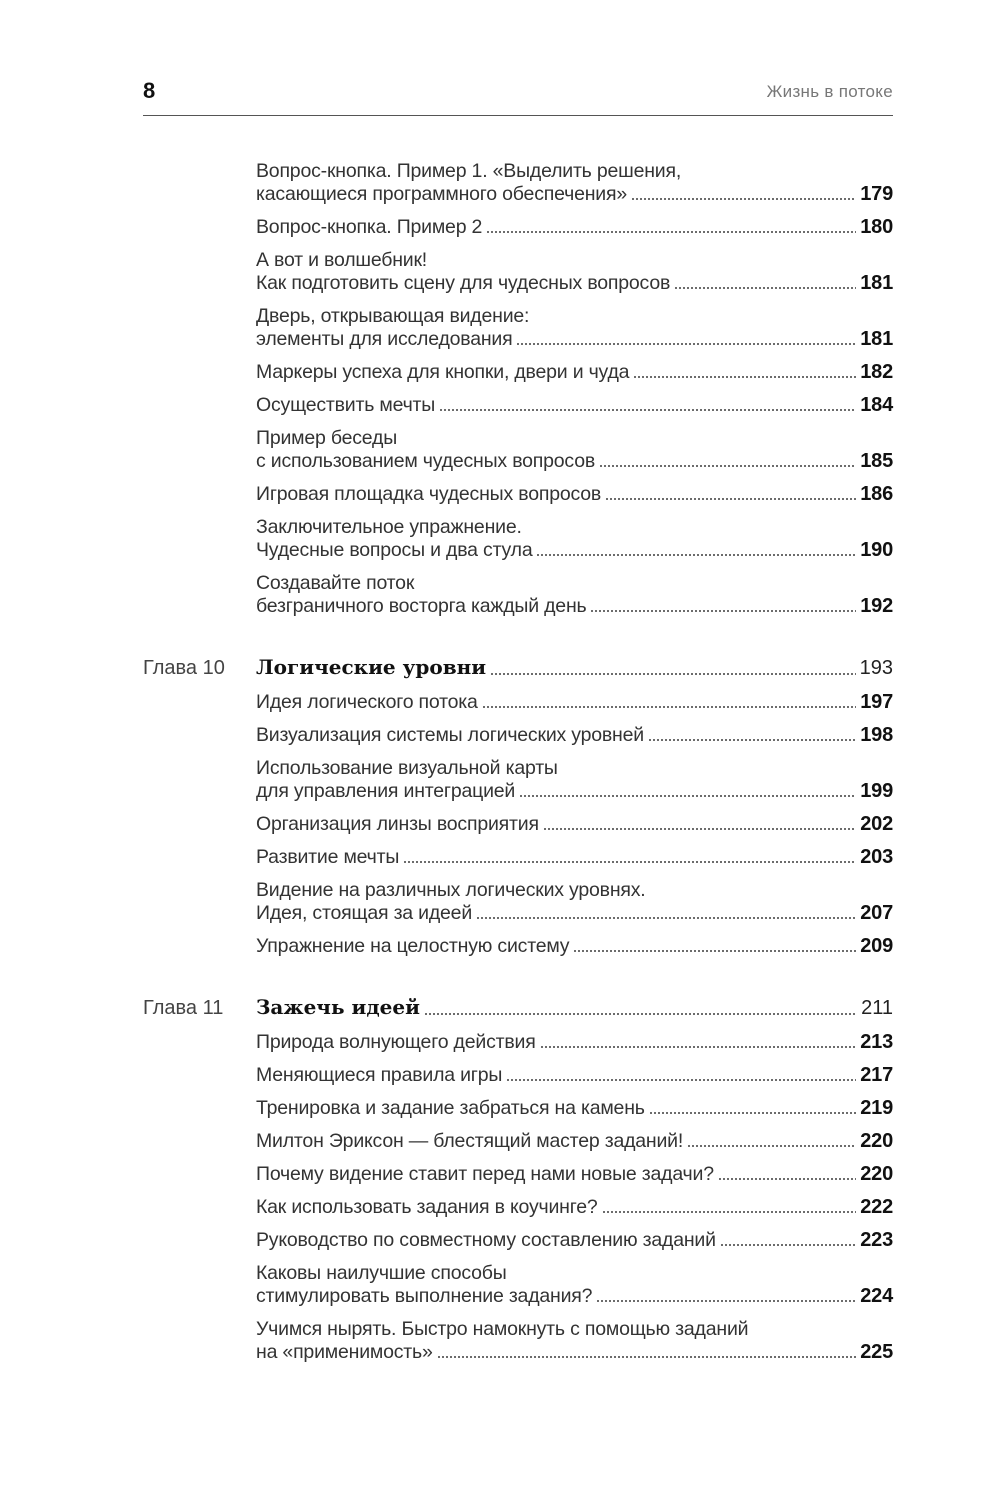 The height and width of the screenshot is (1489, 1000). What do you see at coordinates (441, 194) in the screenshot?
I see `entry-title-line: касающиеся программного обеспечения»` at bounding box center [441, 194].